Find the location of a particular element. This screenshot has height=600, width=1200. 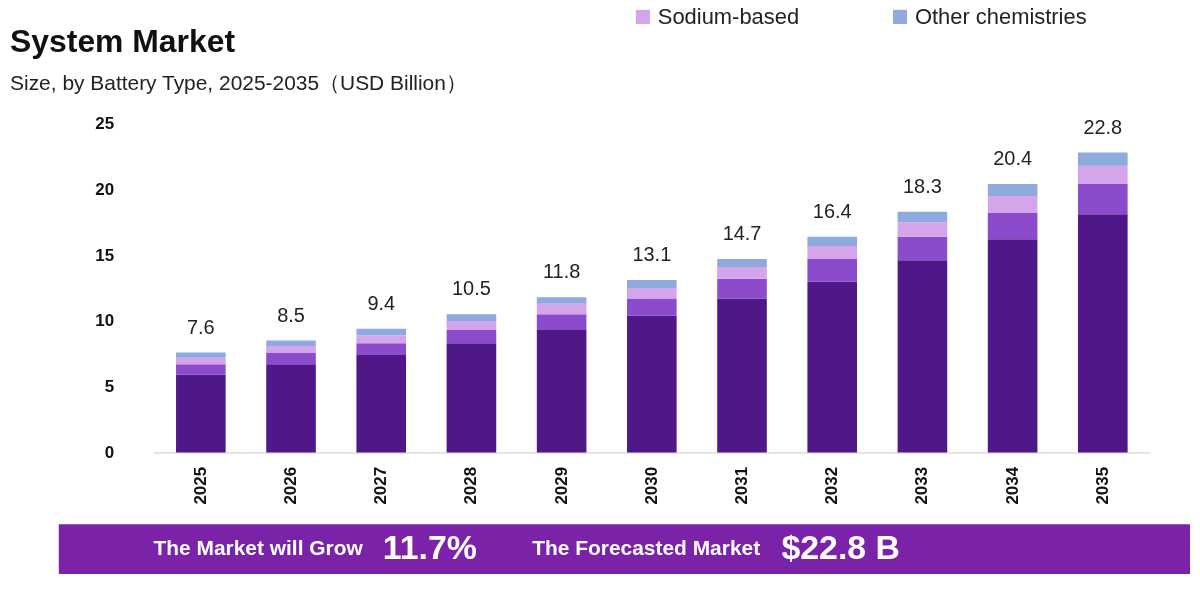

y-tick-label: 0 is located at coordinates (109, 452).